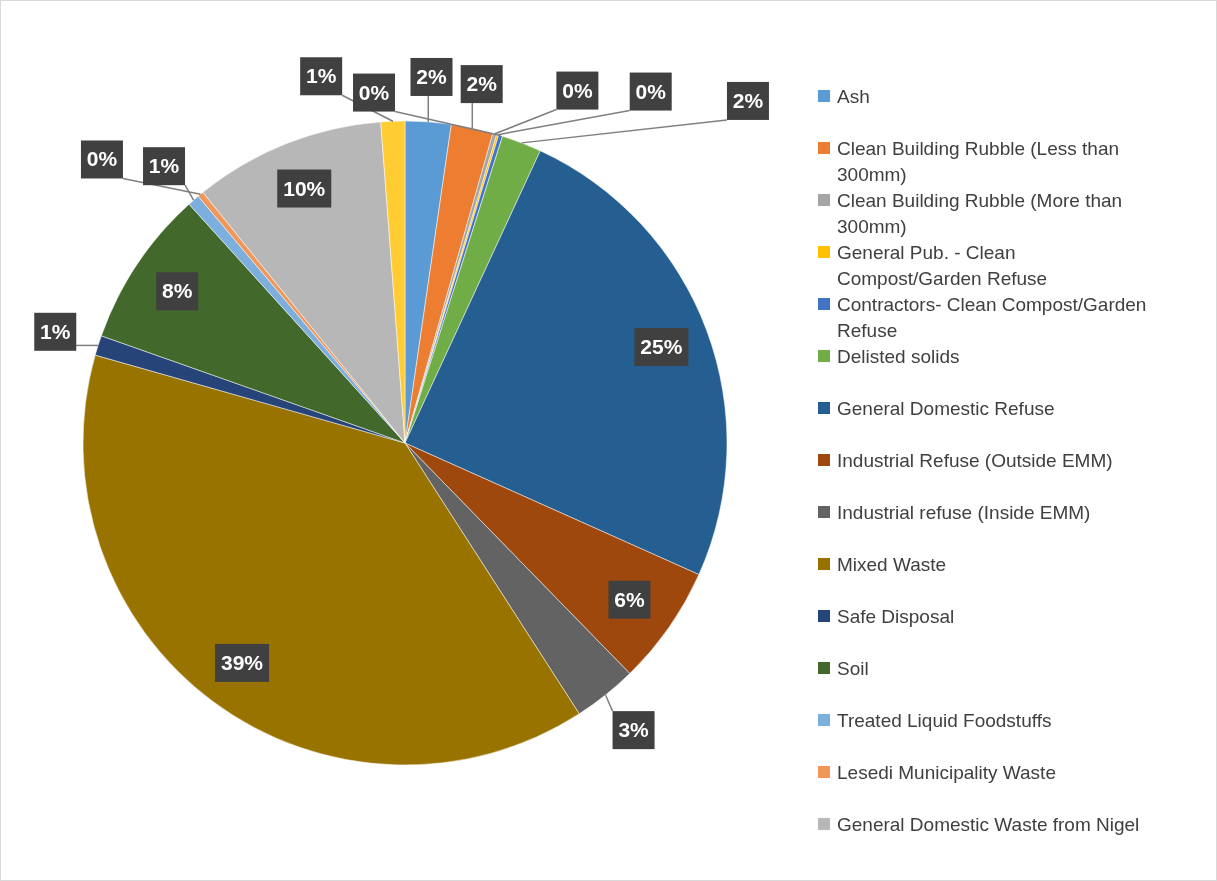 Image resolution: width=1217 pixels, height=881 pixels. What do you see at coordinates (992, 317) in the screenshot?
I see `legend-label: Contractors- Clean Compost/Garden Refuse` at bounding box center [992, 317].